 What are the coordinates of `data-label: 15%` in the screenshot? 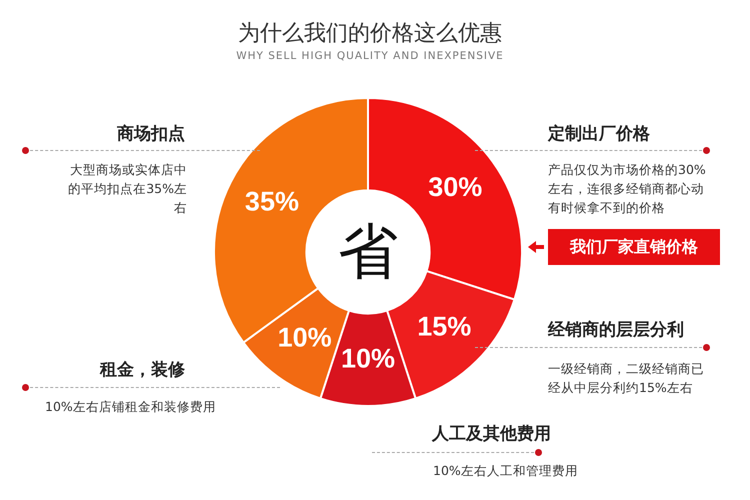 It's located at (444, 327).